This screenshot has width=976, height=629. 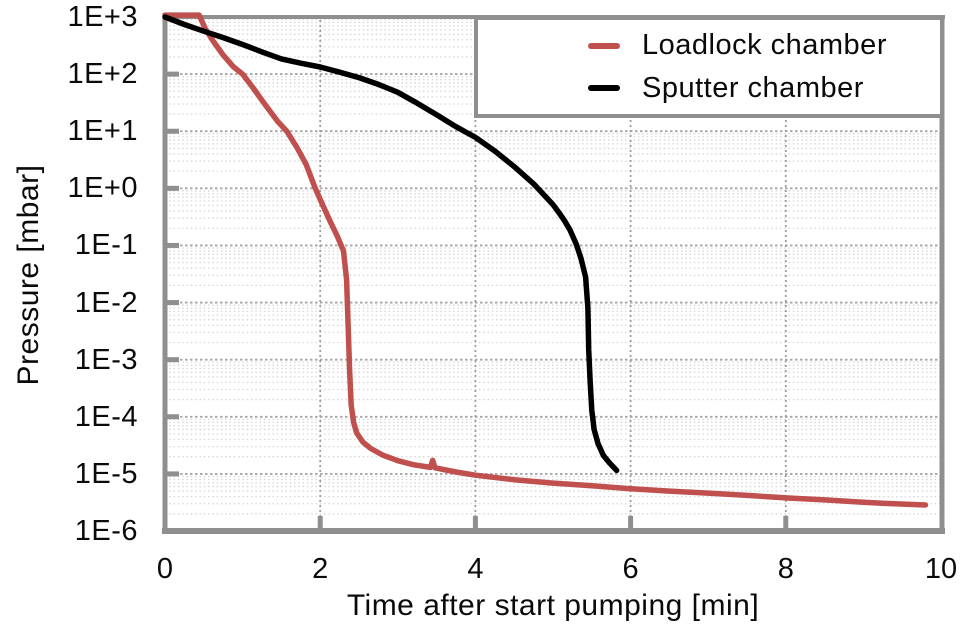 What do you see at coordinates (106, 531) in the screenshot?
I see `y-tick-label: 1E-6` at bounding box center [106, 531].